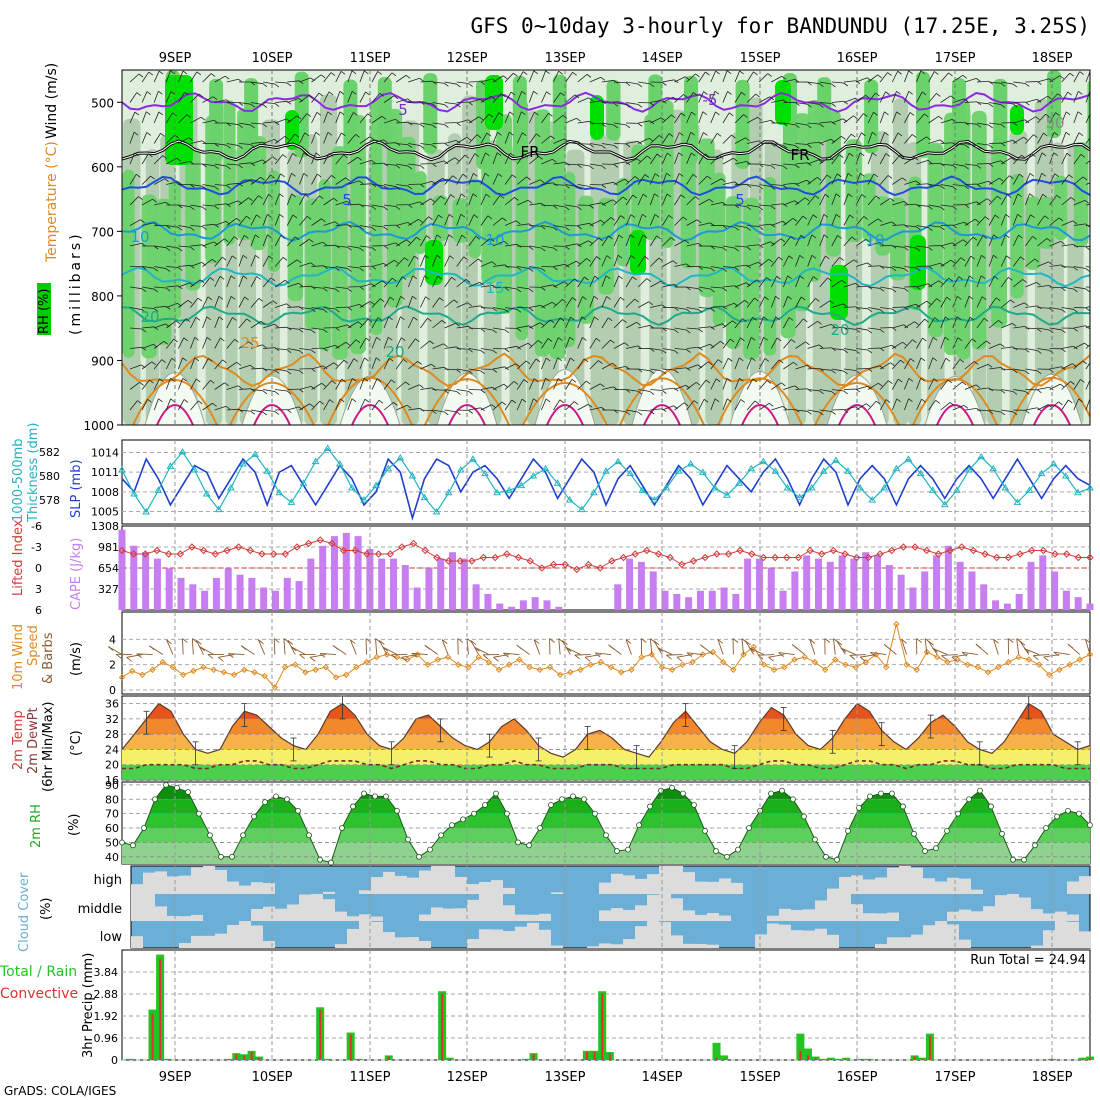 The height and width of the screenshot is (1100, 1100). I want to click on isotherm-label: 20, so click(149, 317).